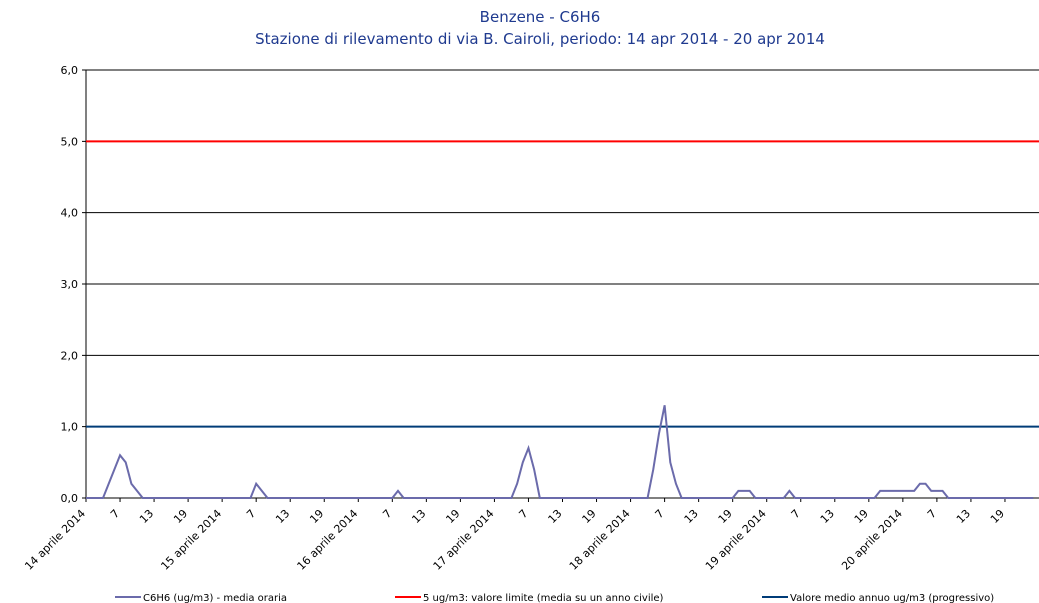 The image size is (1039, 603). Describe the element at coordinates (560, 452) in the screenshot. I see `data-line` at that location.